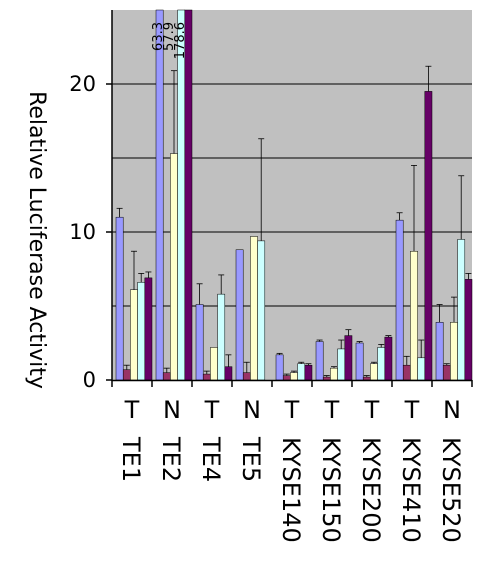  I want to click on cell-line-label: TE5, so click(251, 459).